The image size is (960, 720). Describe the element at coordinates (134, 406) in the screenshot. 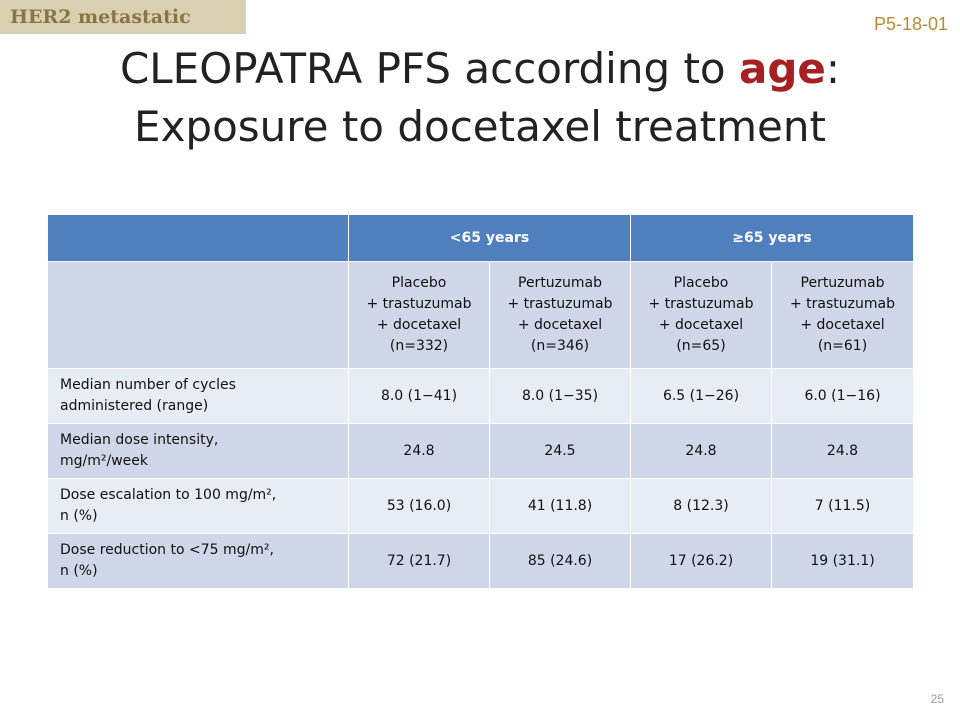

I see `row-label-line: administered (range)` at that location.